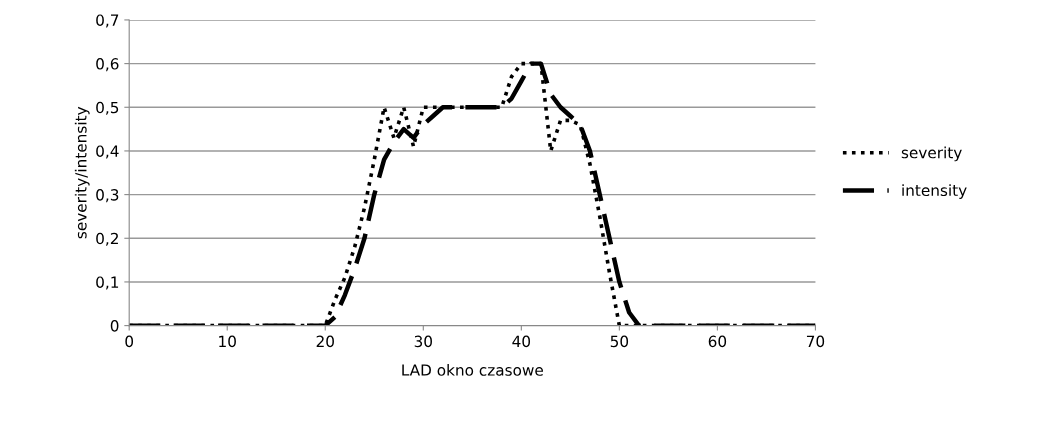  I want to click on x-tick-label: 10, so click(227, 341).